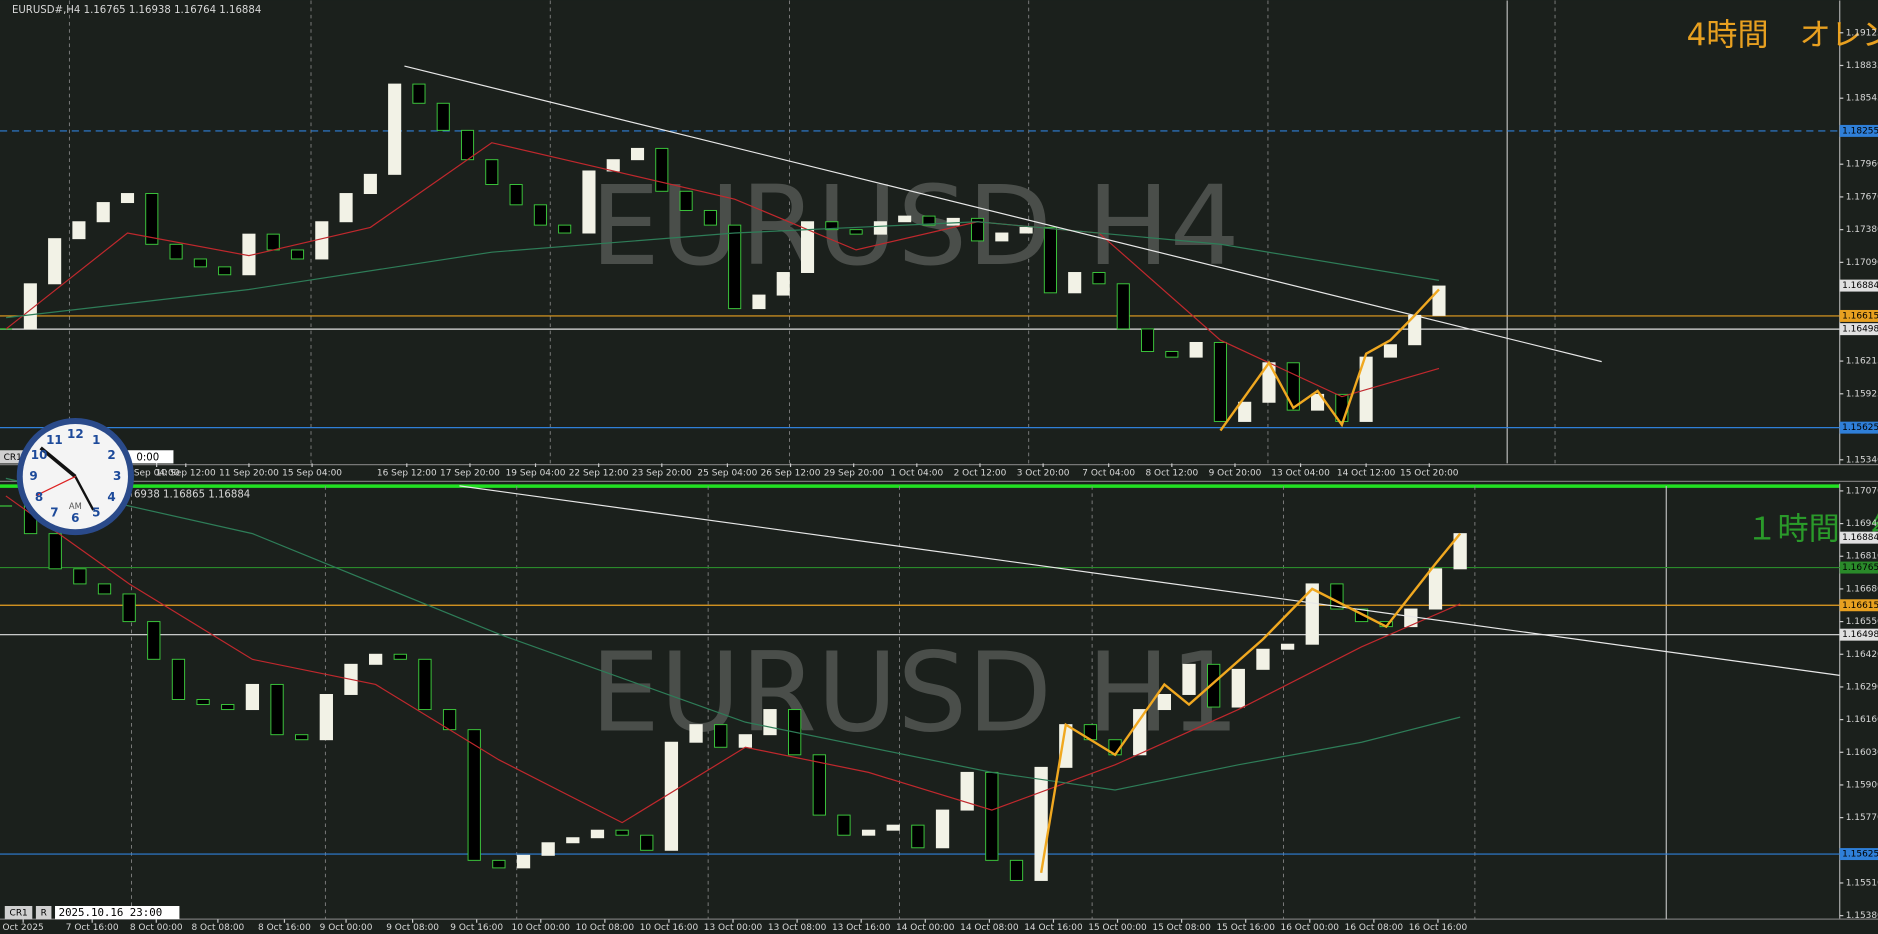 Image resolution: width=1878 pixels, height=934 pixels. I want to click on x-tick-label: 29 Sep 20:00, so click(854, 473).